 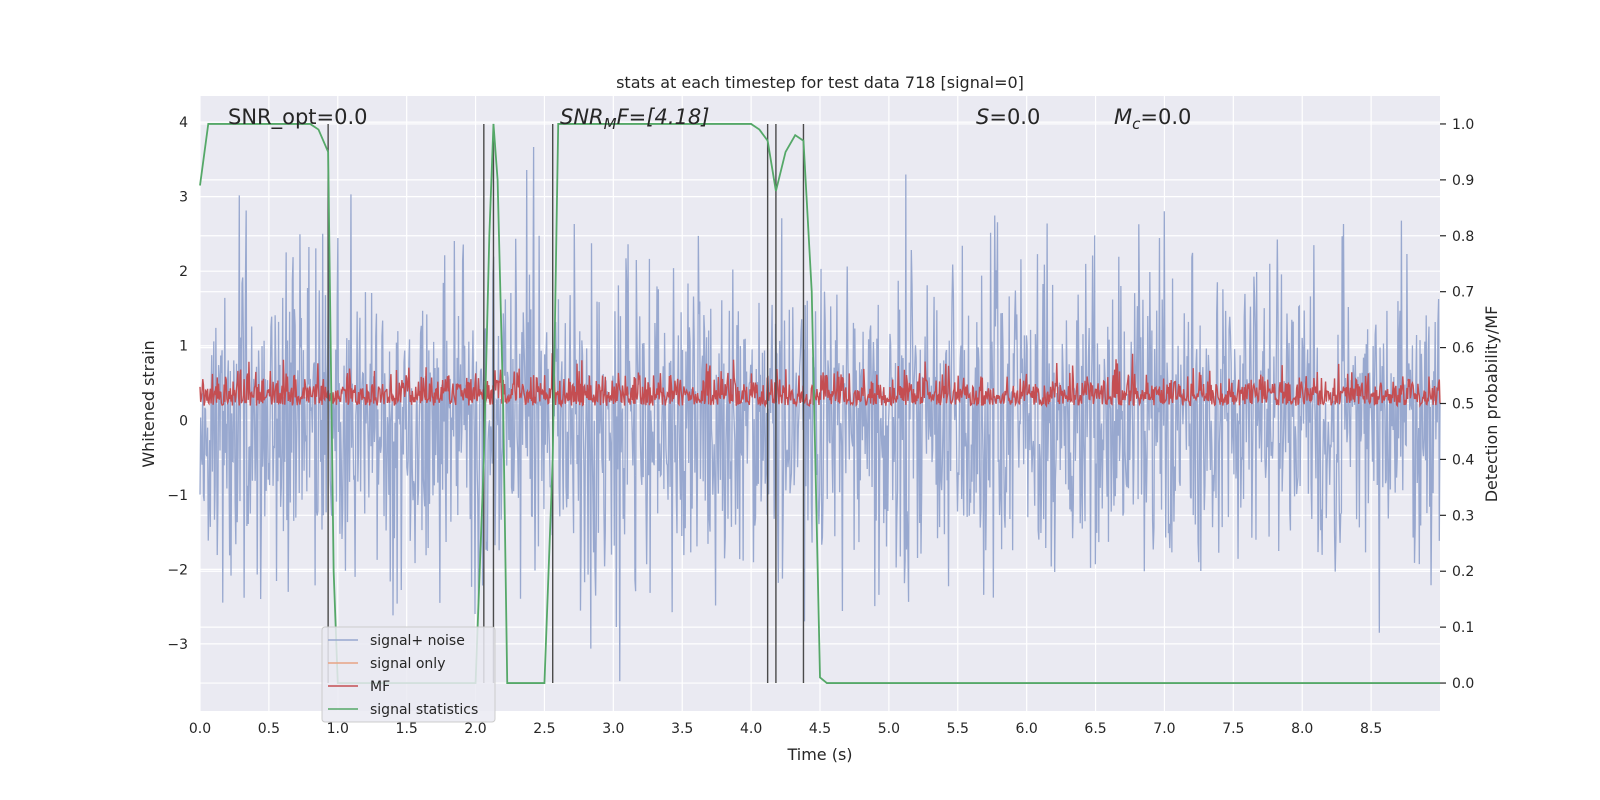 What do you see at coordinates (1014, 117) in the screenshot?
I see `annotation-s-rest: =0.0` at bounding box center [1014, 117].